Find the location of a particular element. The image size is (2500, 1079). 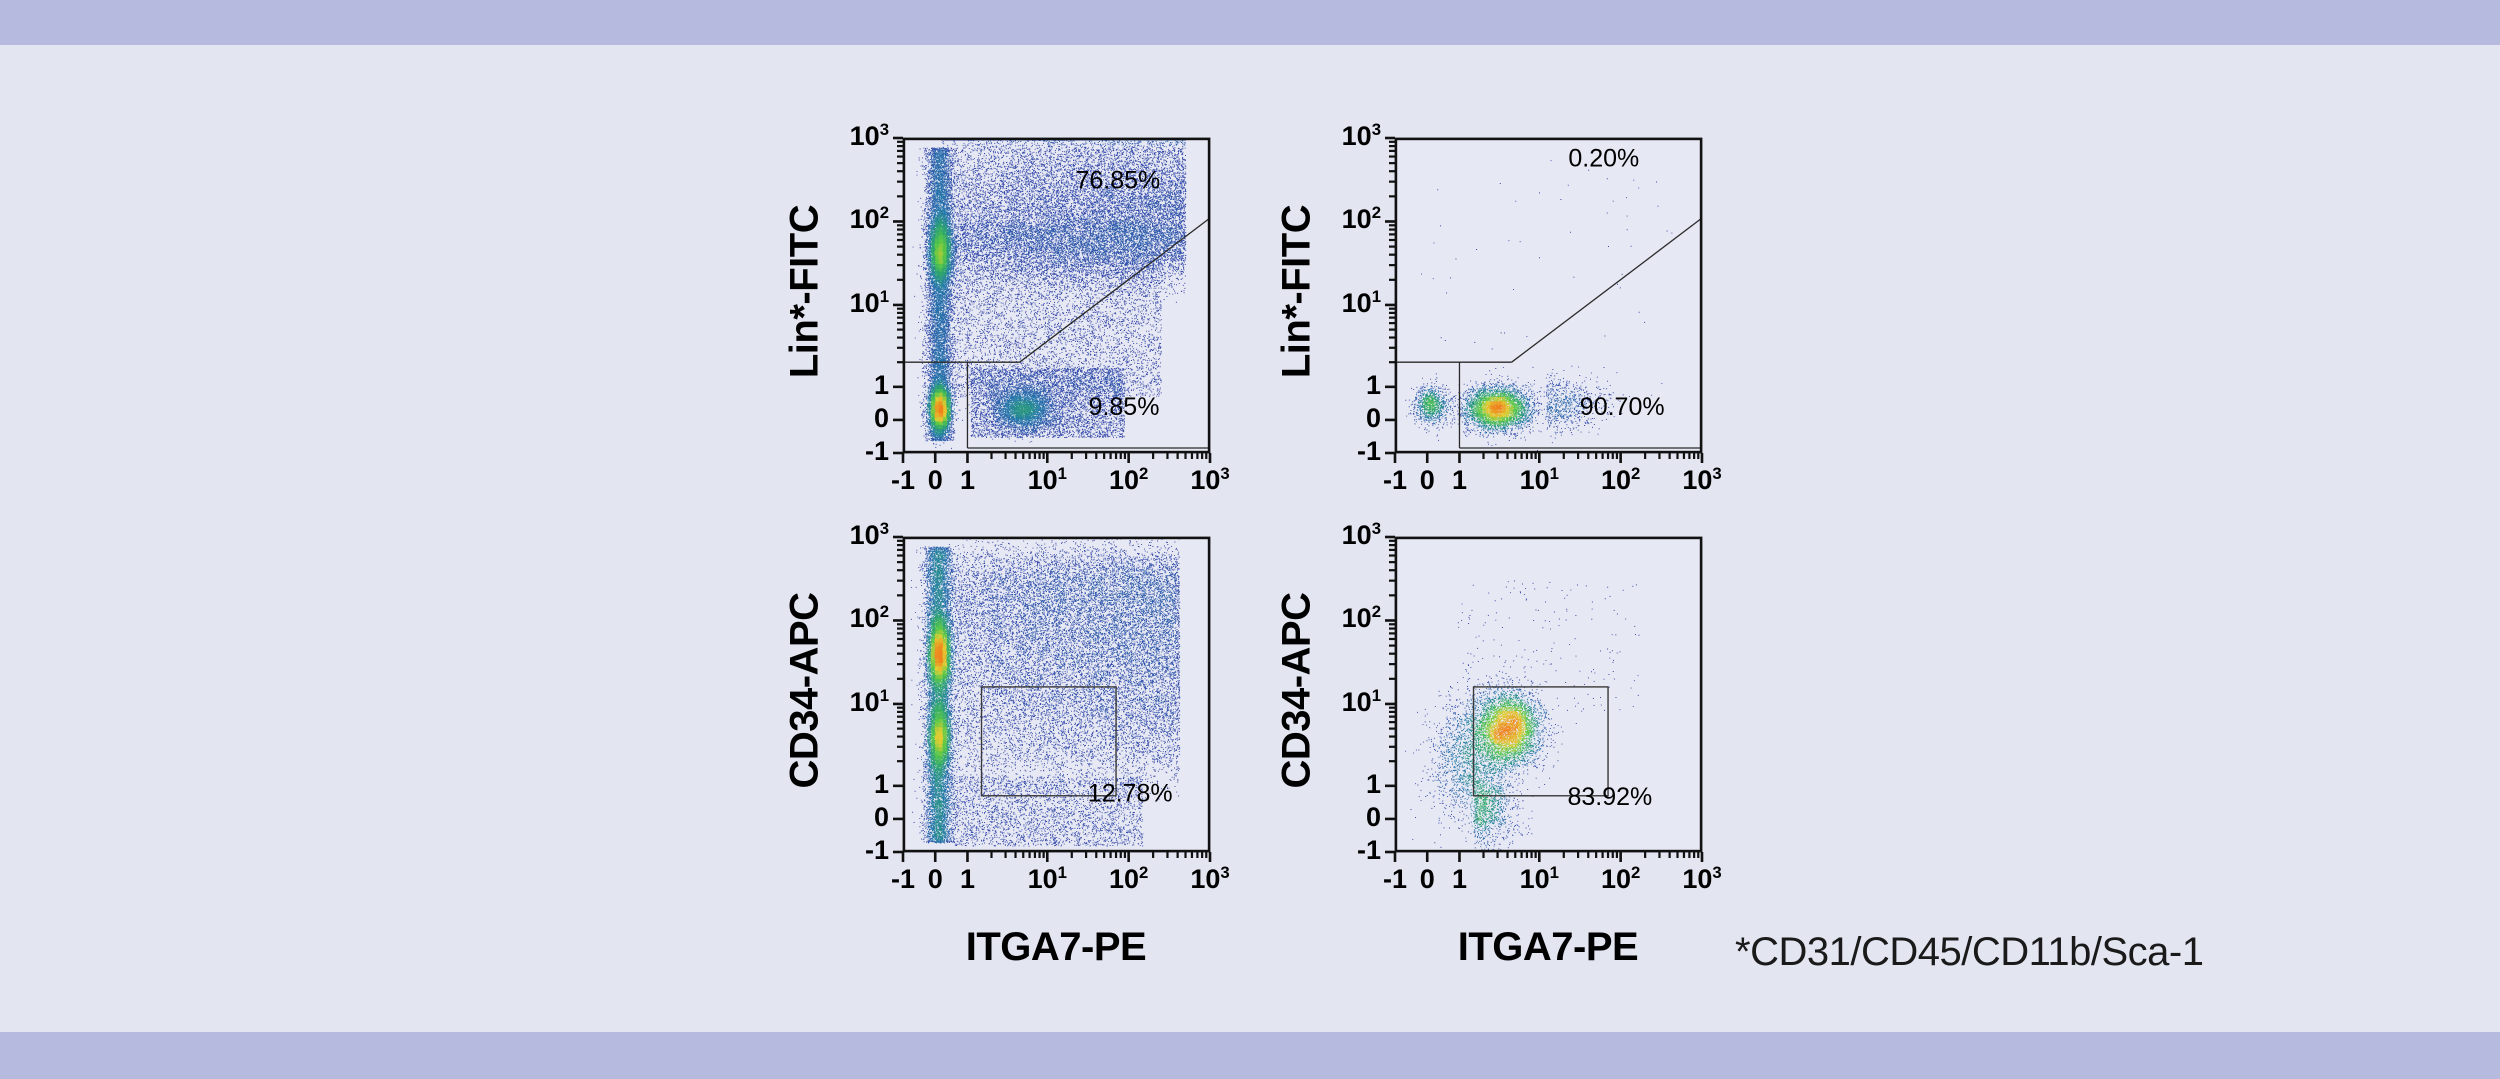

plot-frame is located at coordinates (1056, 694).